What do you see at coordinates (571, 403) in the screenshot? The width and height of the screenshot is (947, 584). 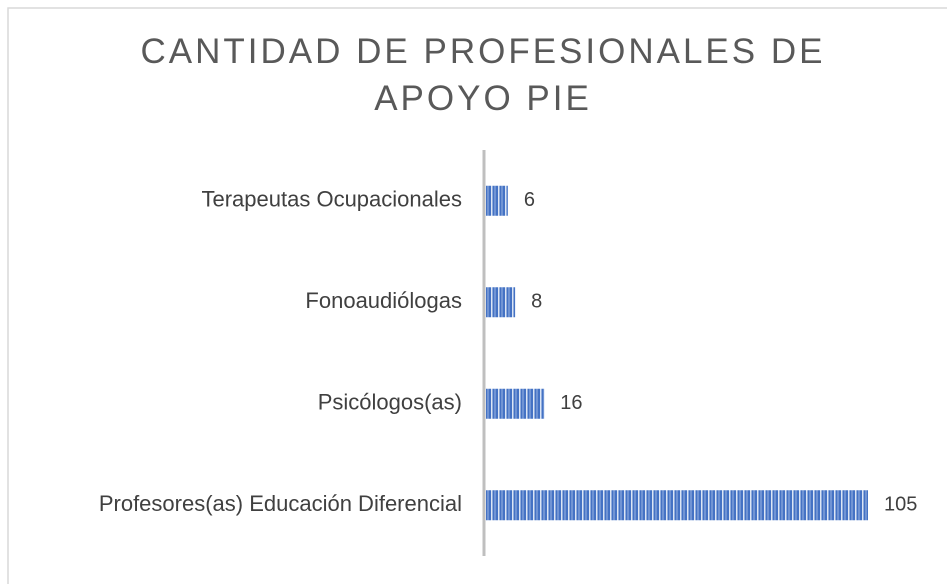 I see `value-label: 16` at bounding box center [571, 403].